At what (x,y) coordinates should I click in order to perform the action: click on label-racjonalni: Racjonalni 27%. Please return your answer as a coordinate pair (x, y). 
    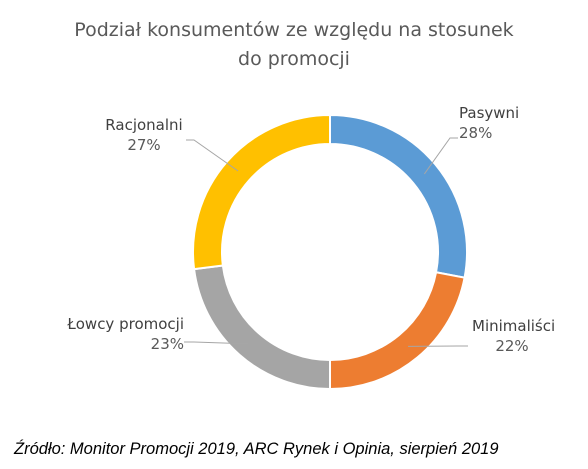
    Looking at the image, I should click on (144, 135).